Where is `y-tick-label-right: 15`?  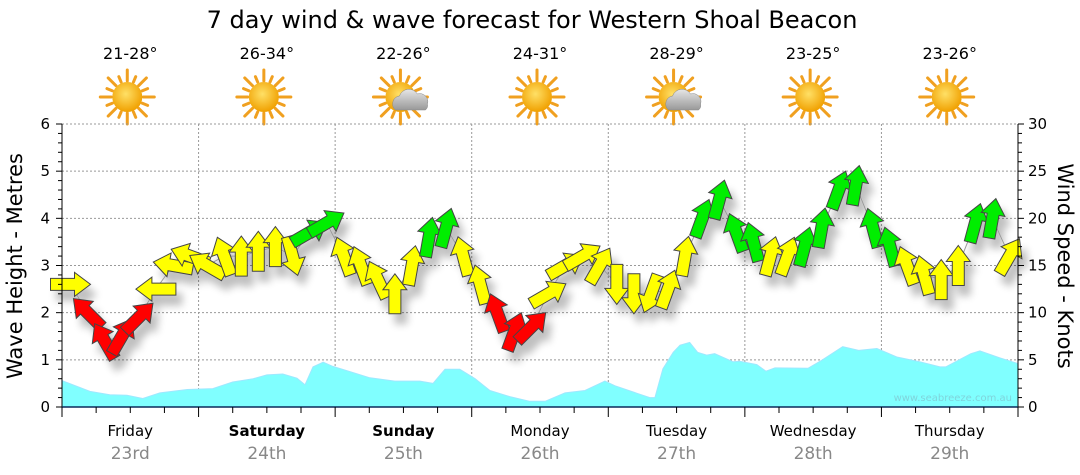 y-tick-label-right: 15 is located at coordinates (1037, 266).